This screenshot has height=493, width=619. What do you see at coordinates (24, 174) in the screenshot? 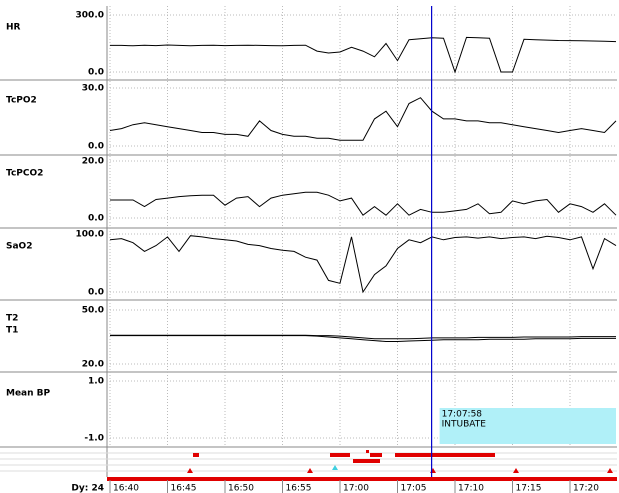
I see `panel-title: TcPCO2` at bounding box center [24, 174].